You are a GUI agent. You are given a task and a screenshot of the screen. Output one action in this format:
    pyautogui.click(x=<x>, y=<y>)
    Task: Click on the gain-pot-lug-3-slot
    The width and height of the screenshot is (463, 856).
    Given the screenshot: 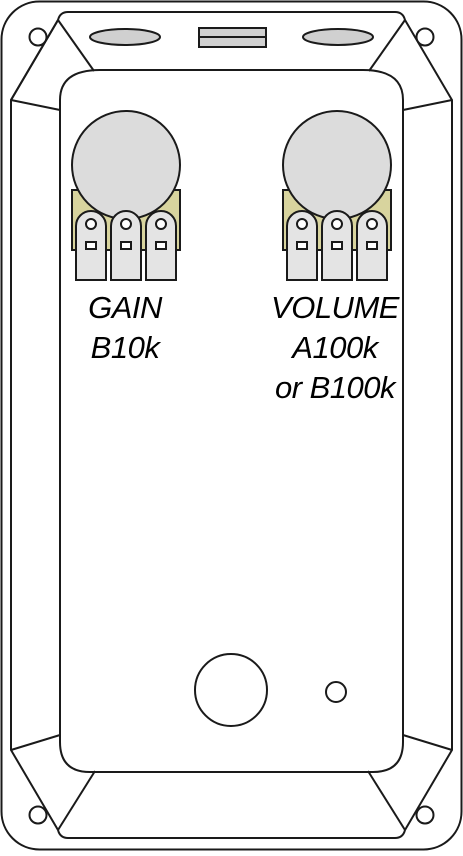 What is the action you would take?
    pyautogui.click(x=161, y=245)
    